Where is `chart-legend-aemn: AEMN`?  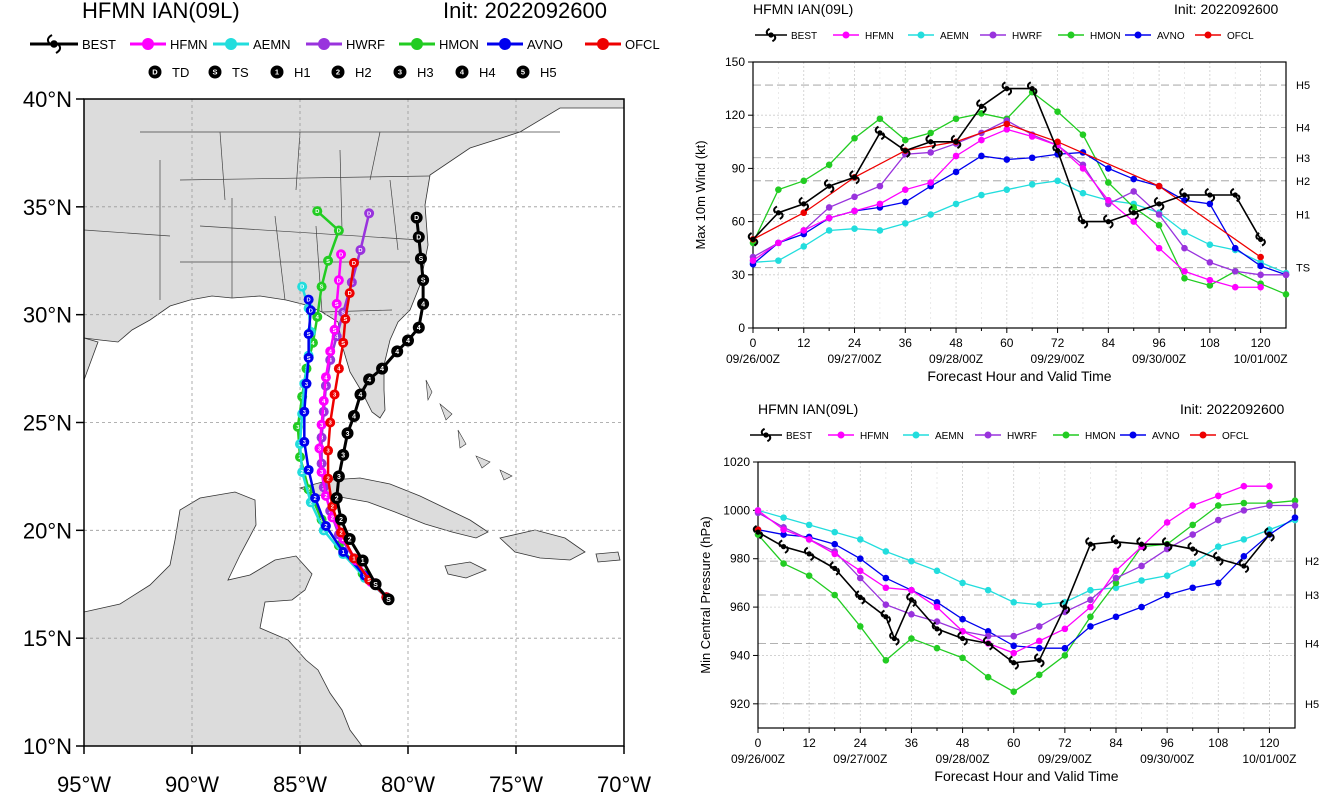
chart-legend-aemn: AEMN is located at coordinates (933, 436).